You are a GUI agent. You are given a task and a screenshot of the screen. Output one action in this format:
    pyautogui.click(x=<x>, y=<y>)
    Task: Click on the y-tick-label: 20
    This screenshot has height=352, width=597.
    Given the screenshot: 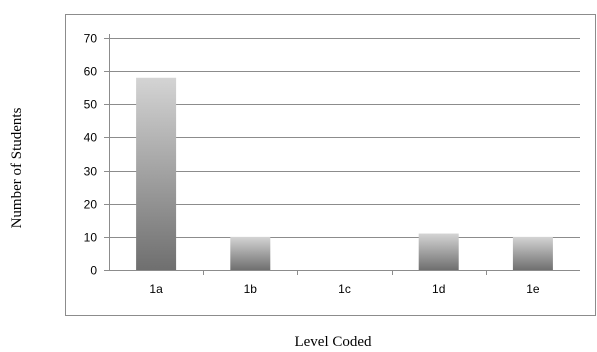 What is the action you would take?
    pyautogui.click(x=91, y=205)
    